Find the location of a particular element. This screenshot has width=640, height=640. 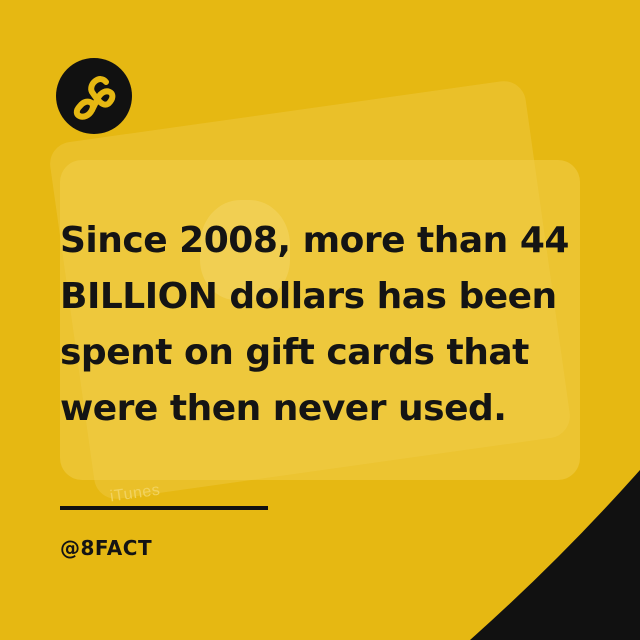

divider is located at coordinates (164, 508).